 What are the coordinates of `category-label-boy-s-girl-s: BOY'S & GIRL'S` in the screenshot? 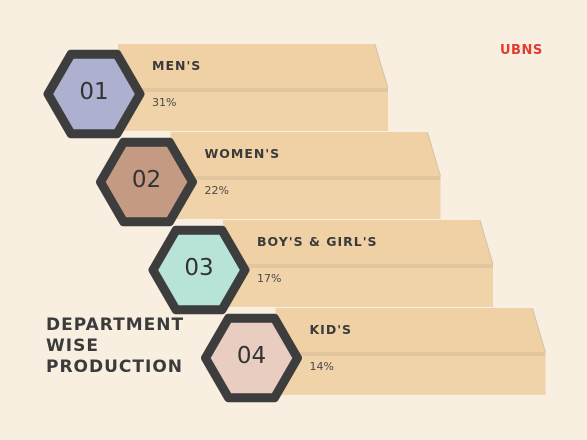 It's located at (317, 241).